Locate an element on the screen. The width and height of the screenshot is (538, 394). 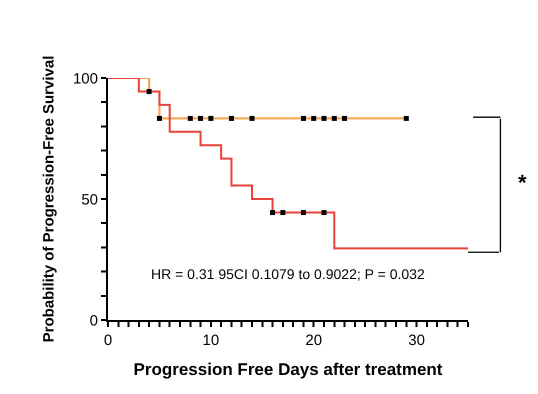
y-axis-title: Probability of Progression-Free Survival is located at coordinates (49, 199).